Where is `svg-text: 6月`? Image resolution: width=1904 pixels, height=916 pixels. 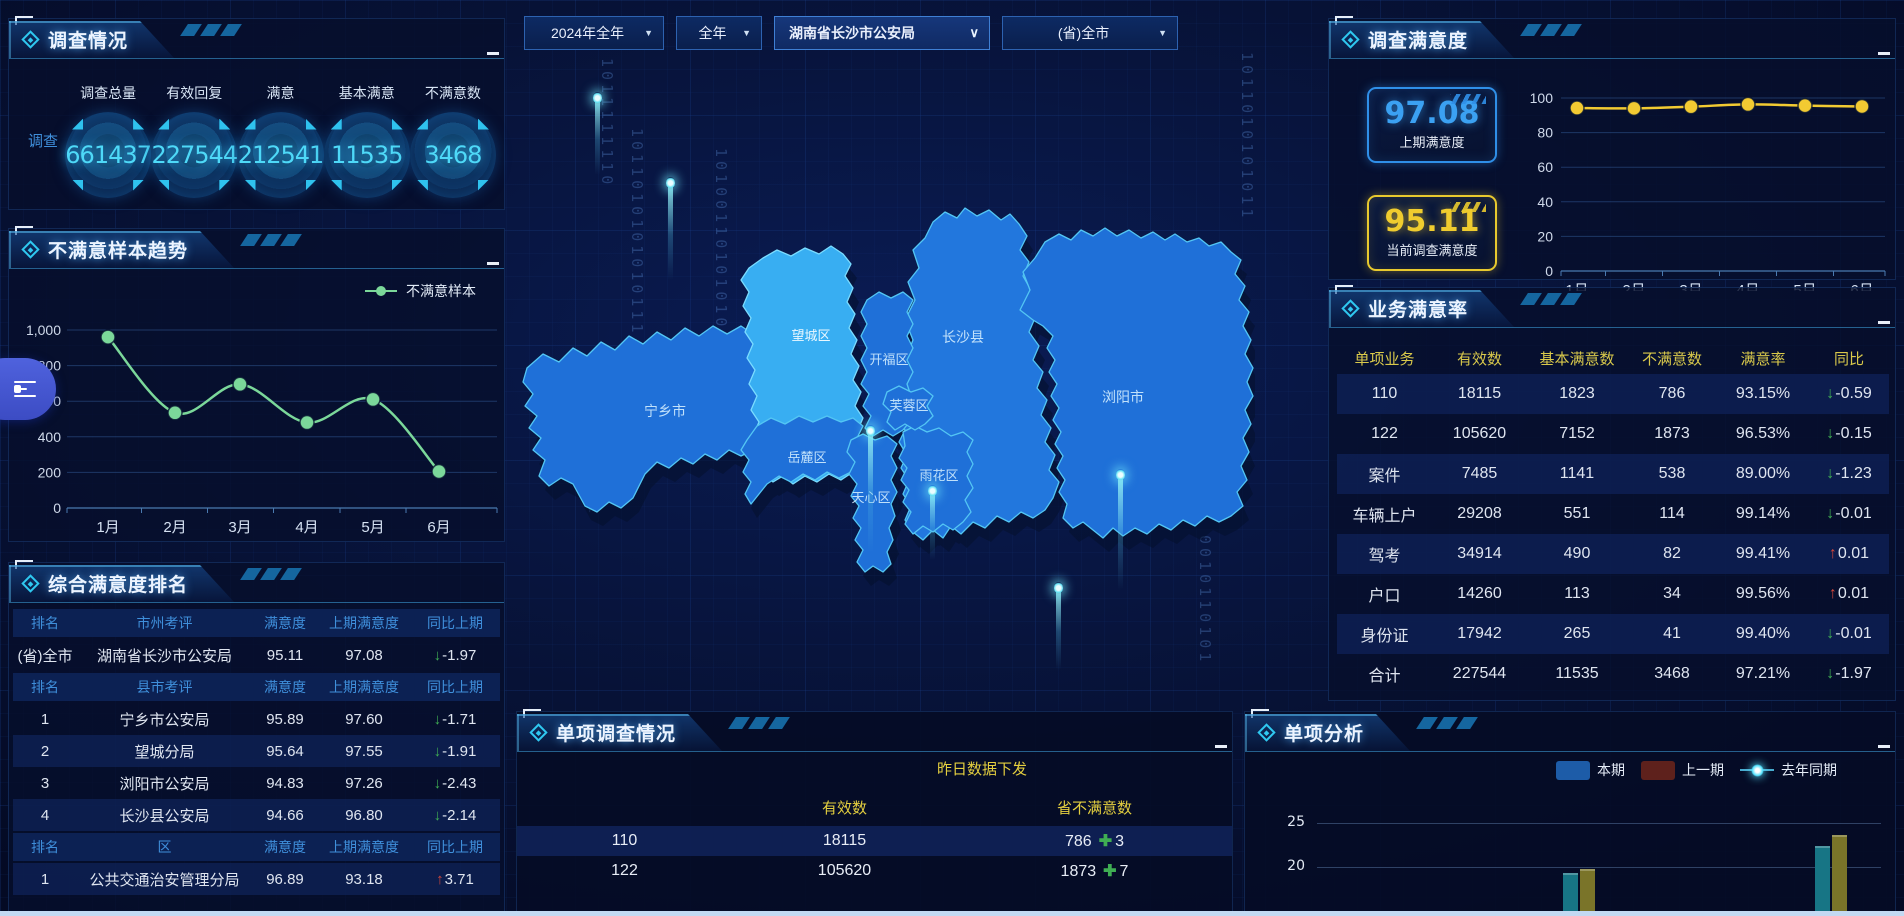 svg-text: 6月 is located at coordinates (1861, 286).